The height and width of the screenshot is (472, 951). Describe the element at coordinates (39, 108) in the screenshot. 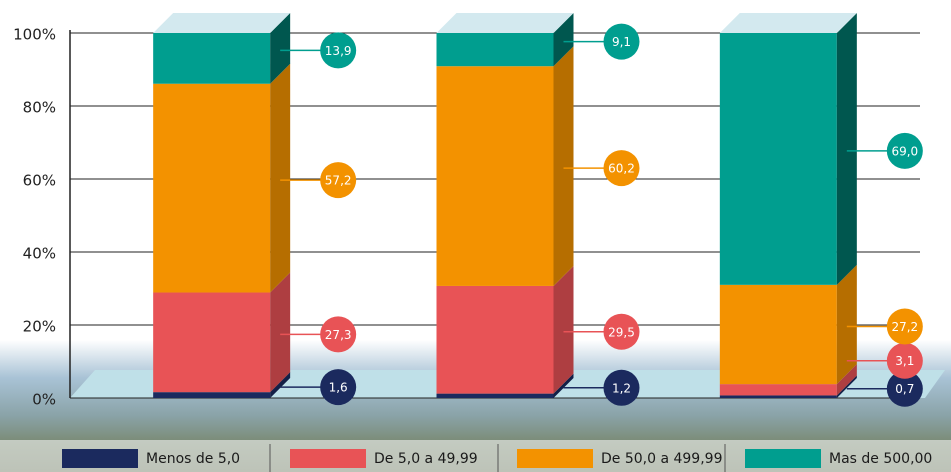

I see `y-tick-label: 80%` at that location.